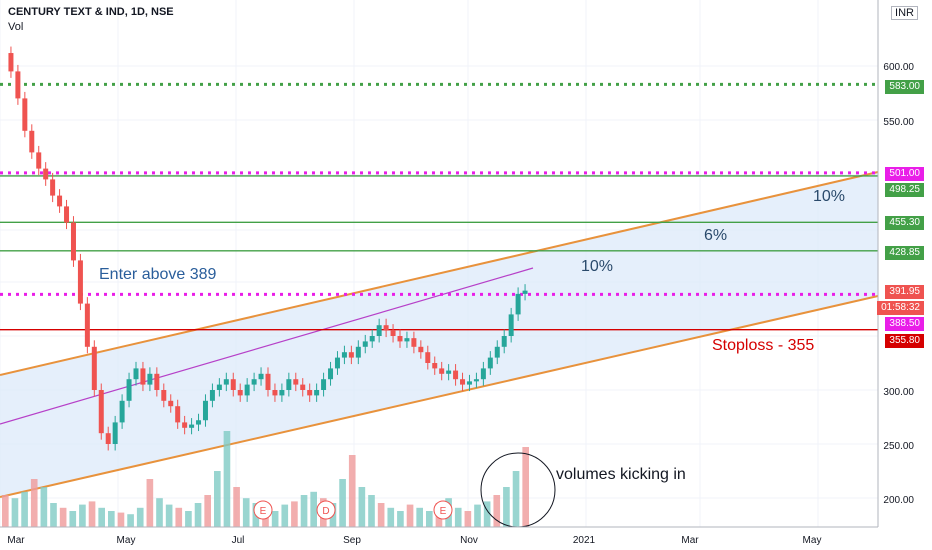 Image resolution: width=932 pixels, height=550 pixels. What do you see at coordinates (352, 540) in the screenshot?
I see `x-tick-label: Sep` at bounding box center [352, 540].